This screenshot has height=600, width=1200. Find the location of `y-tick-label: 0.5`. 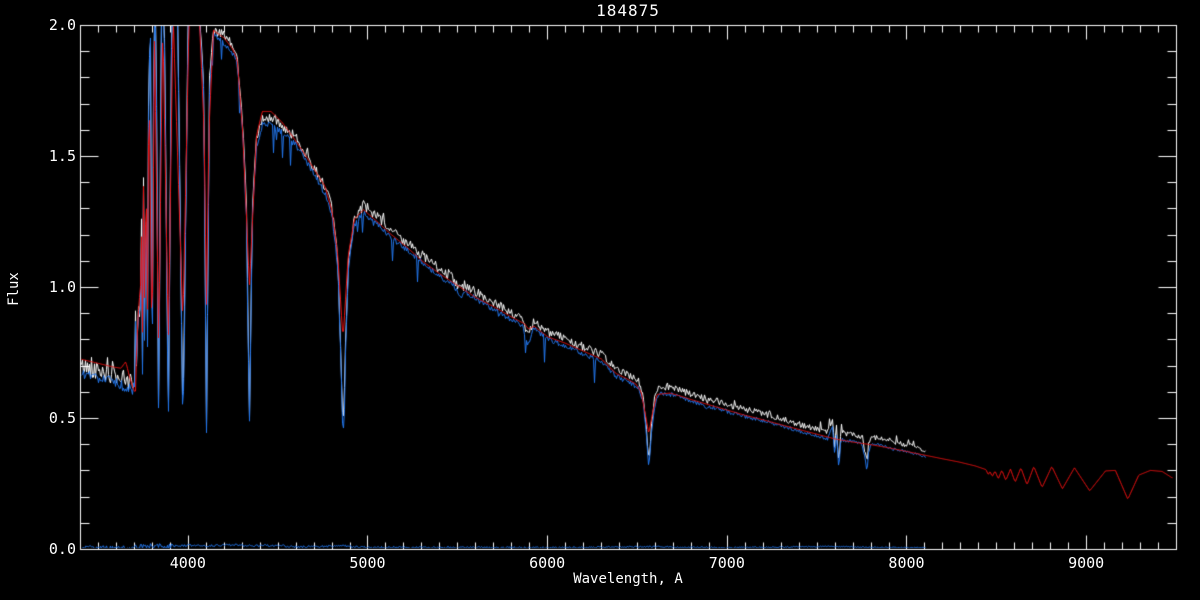

y-tick-label: 0.5 is located at coordinates (62, 418).